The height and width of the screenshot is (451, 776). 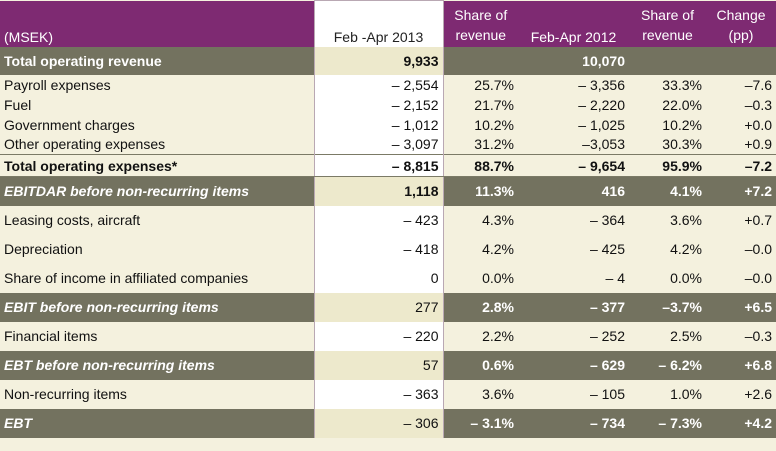 I want to click on col-header-share-2013: Share of revenue, so click(x=480, y=23).